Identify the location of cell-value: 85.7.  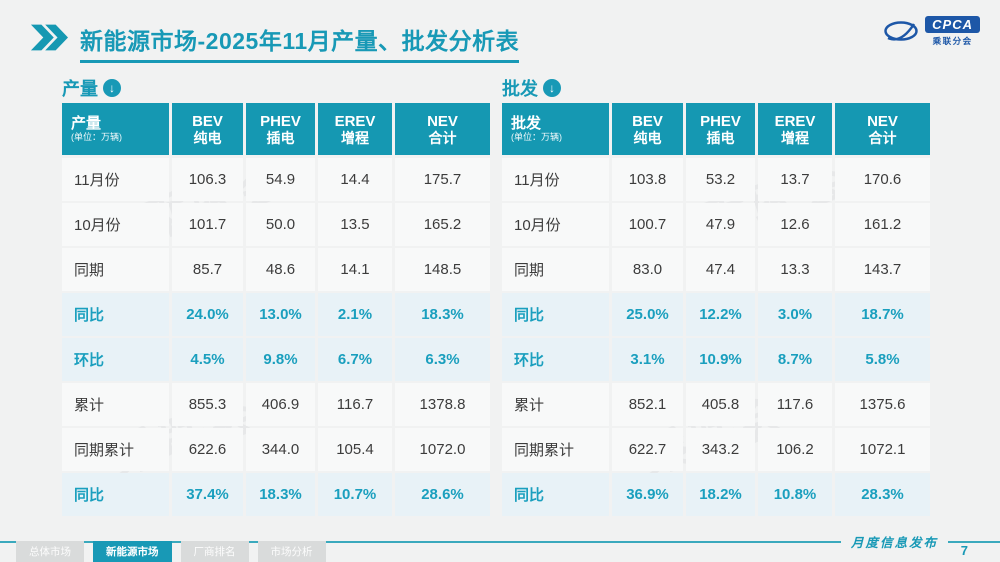
(207, 269).